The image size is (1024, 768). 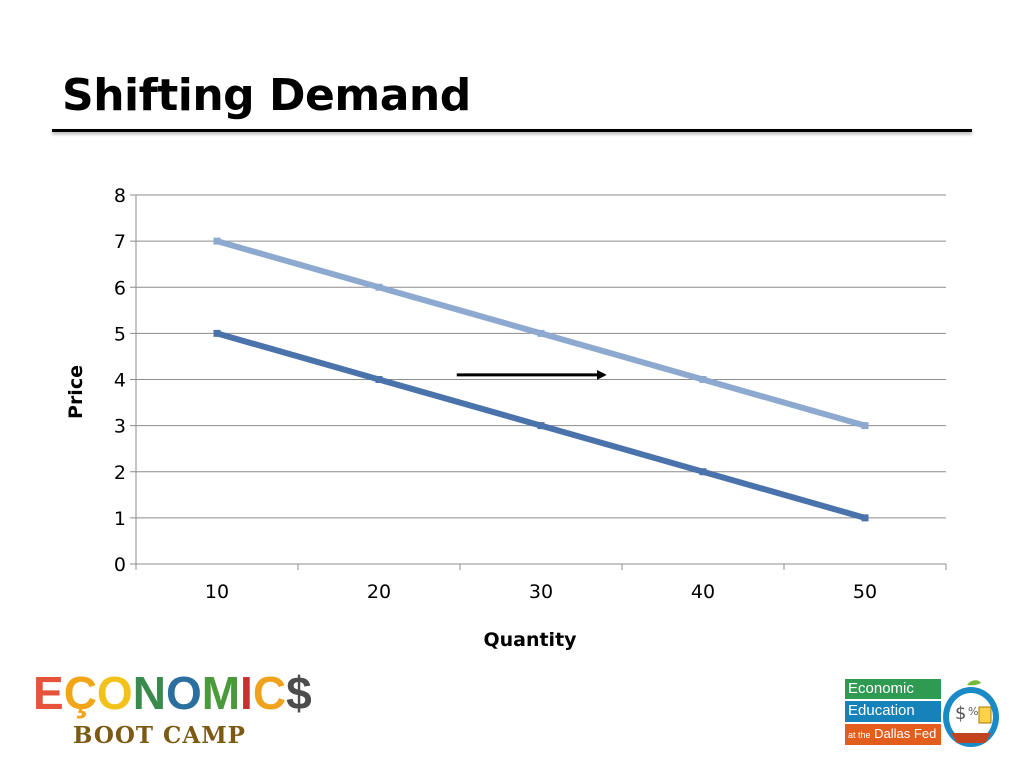 What do you see at coordinates (159, 735) in the screenshot?
I see `boot-camp-label: BOOT CAMP` at bounding box center [159, 735].